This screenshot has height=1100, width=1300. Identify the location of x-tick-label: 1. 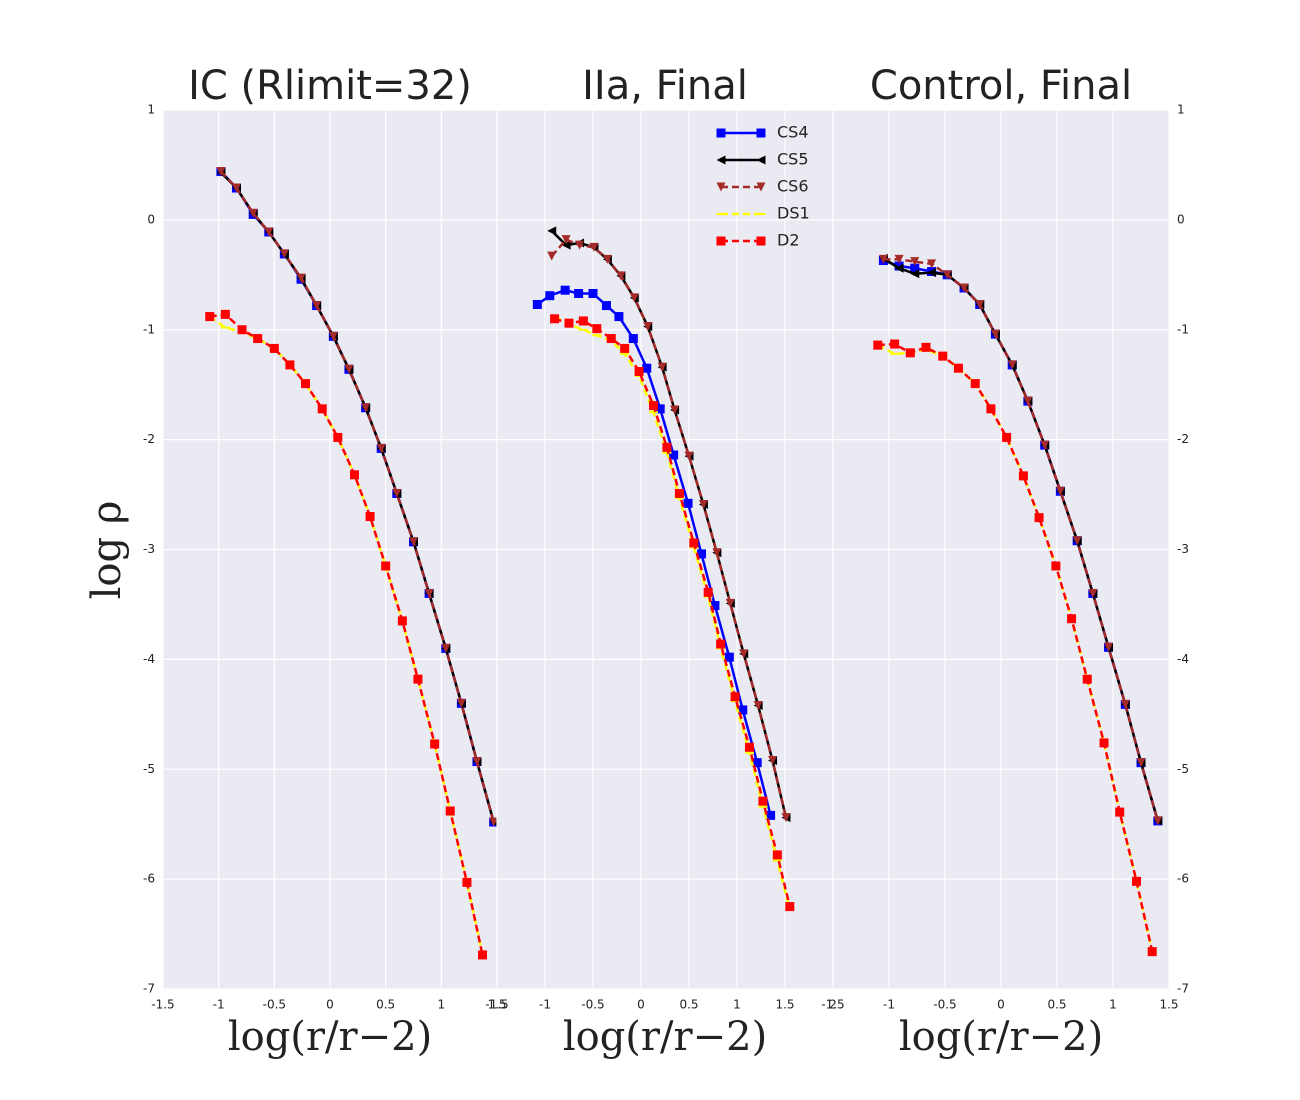
(737, 1005).